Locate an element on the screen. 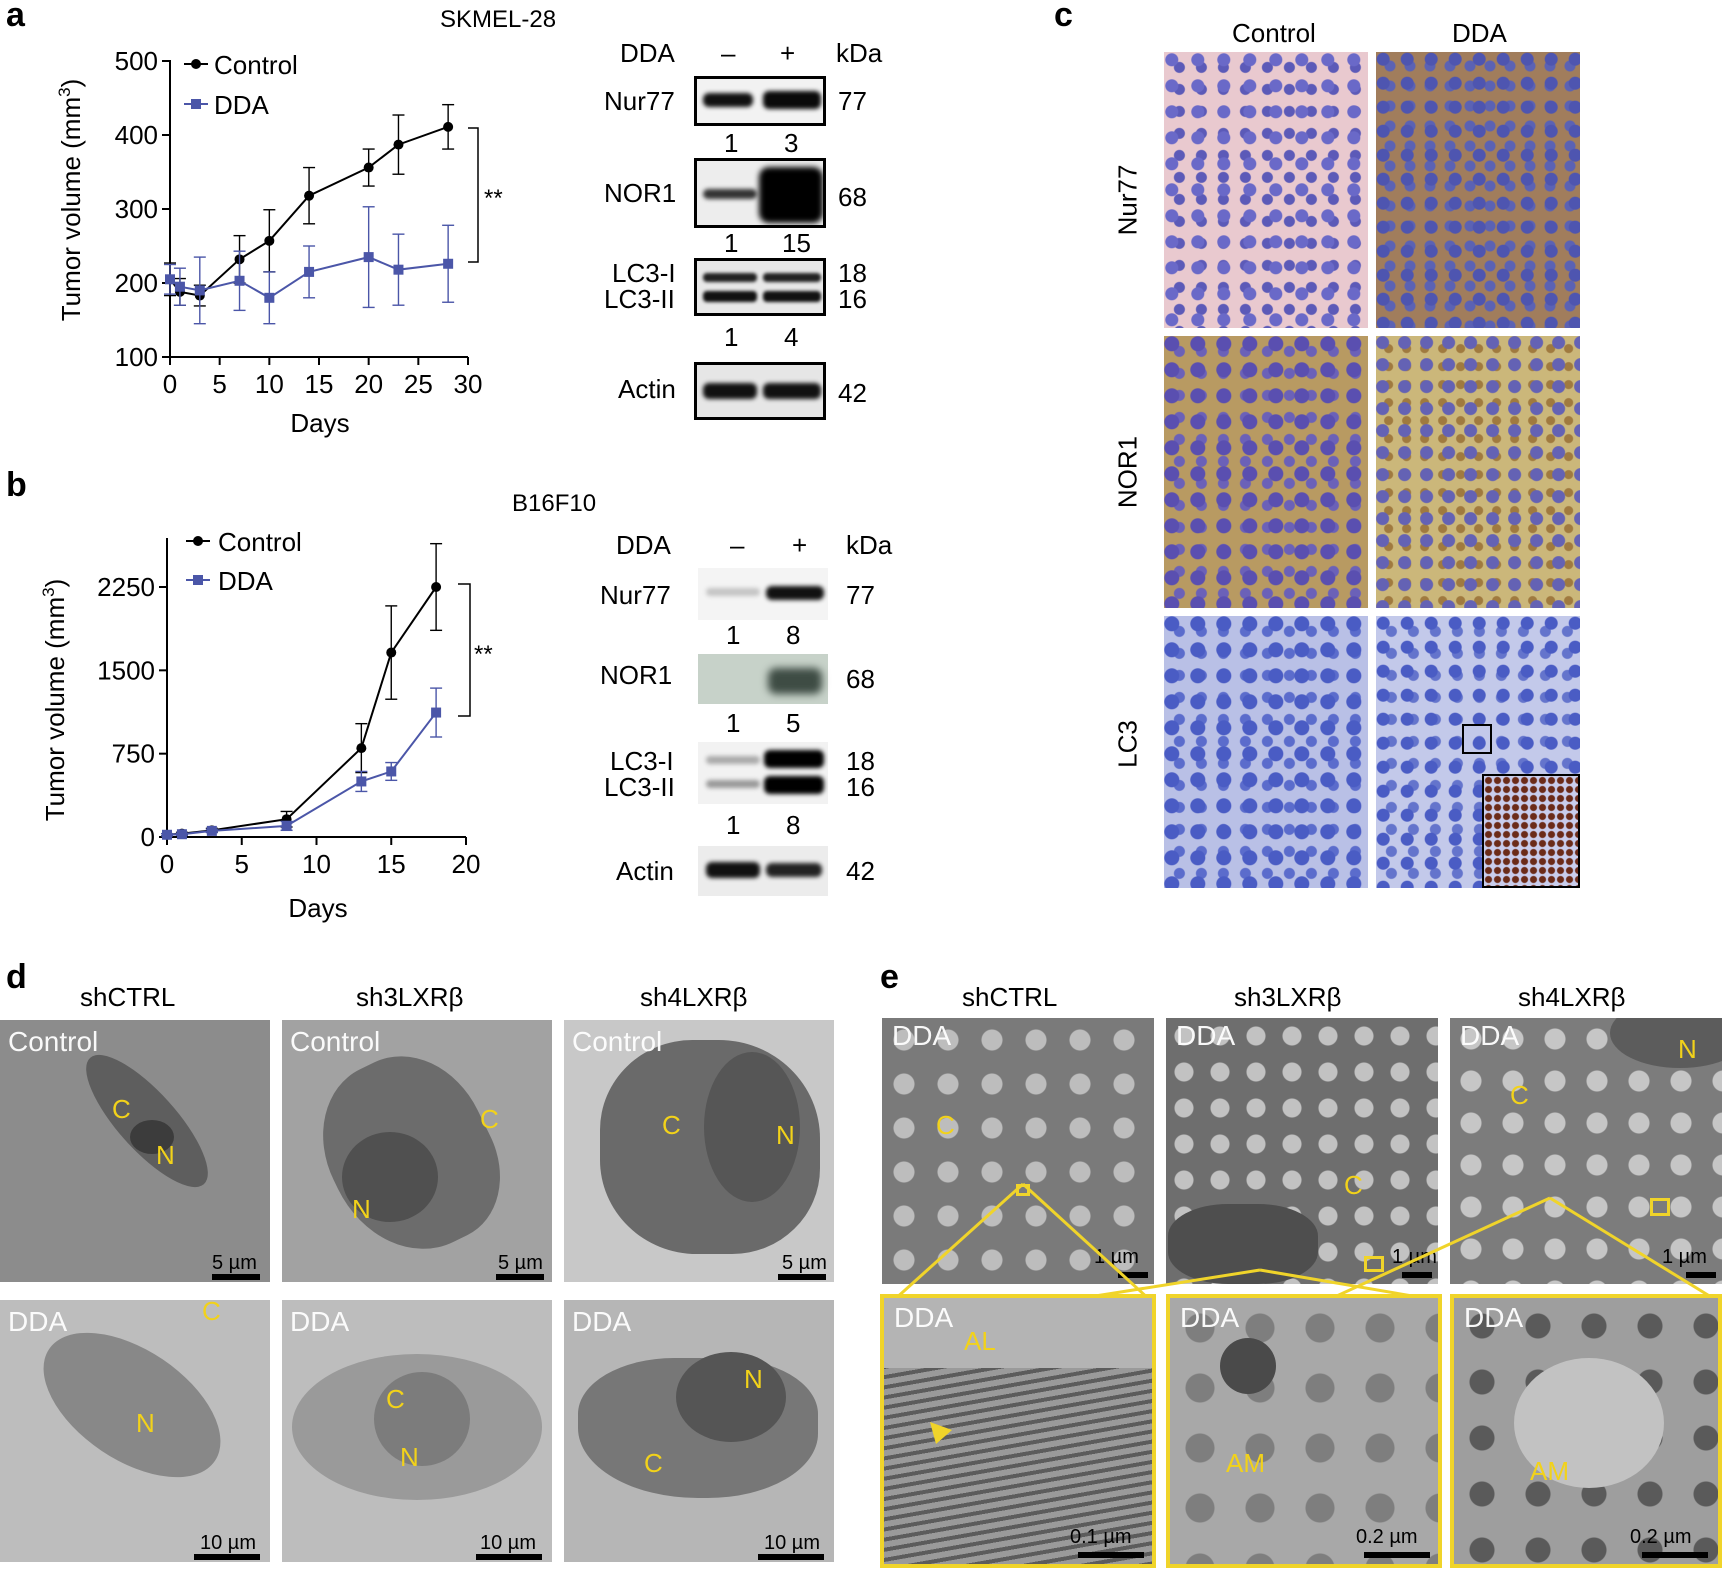 The height and width of the screenshot is (1570, 1722). chart-b-xtick-label: 20 is located at coordinates (466, 864).